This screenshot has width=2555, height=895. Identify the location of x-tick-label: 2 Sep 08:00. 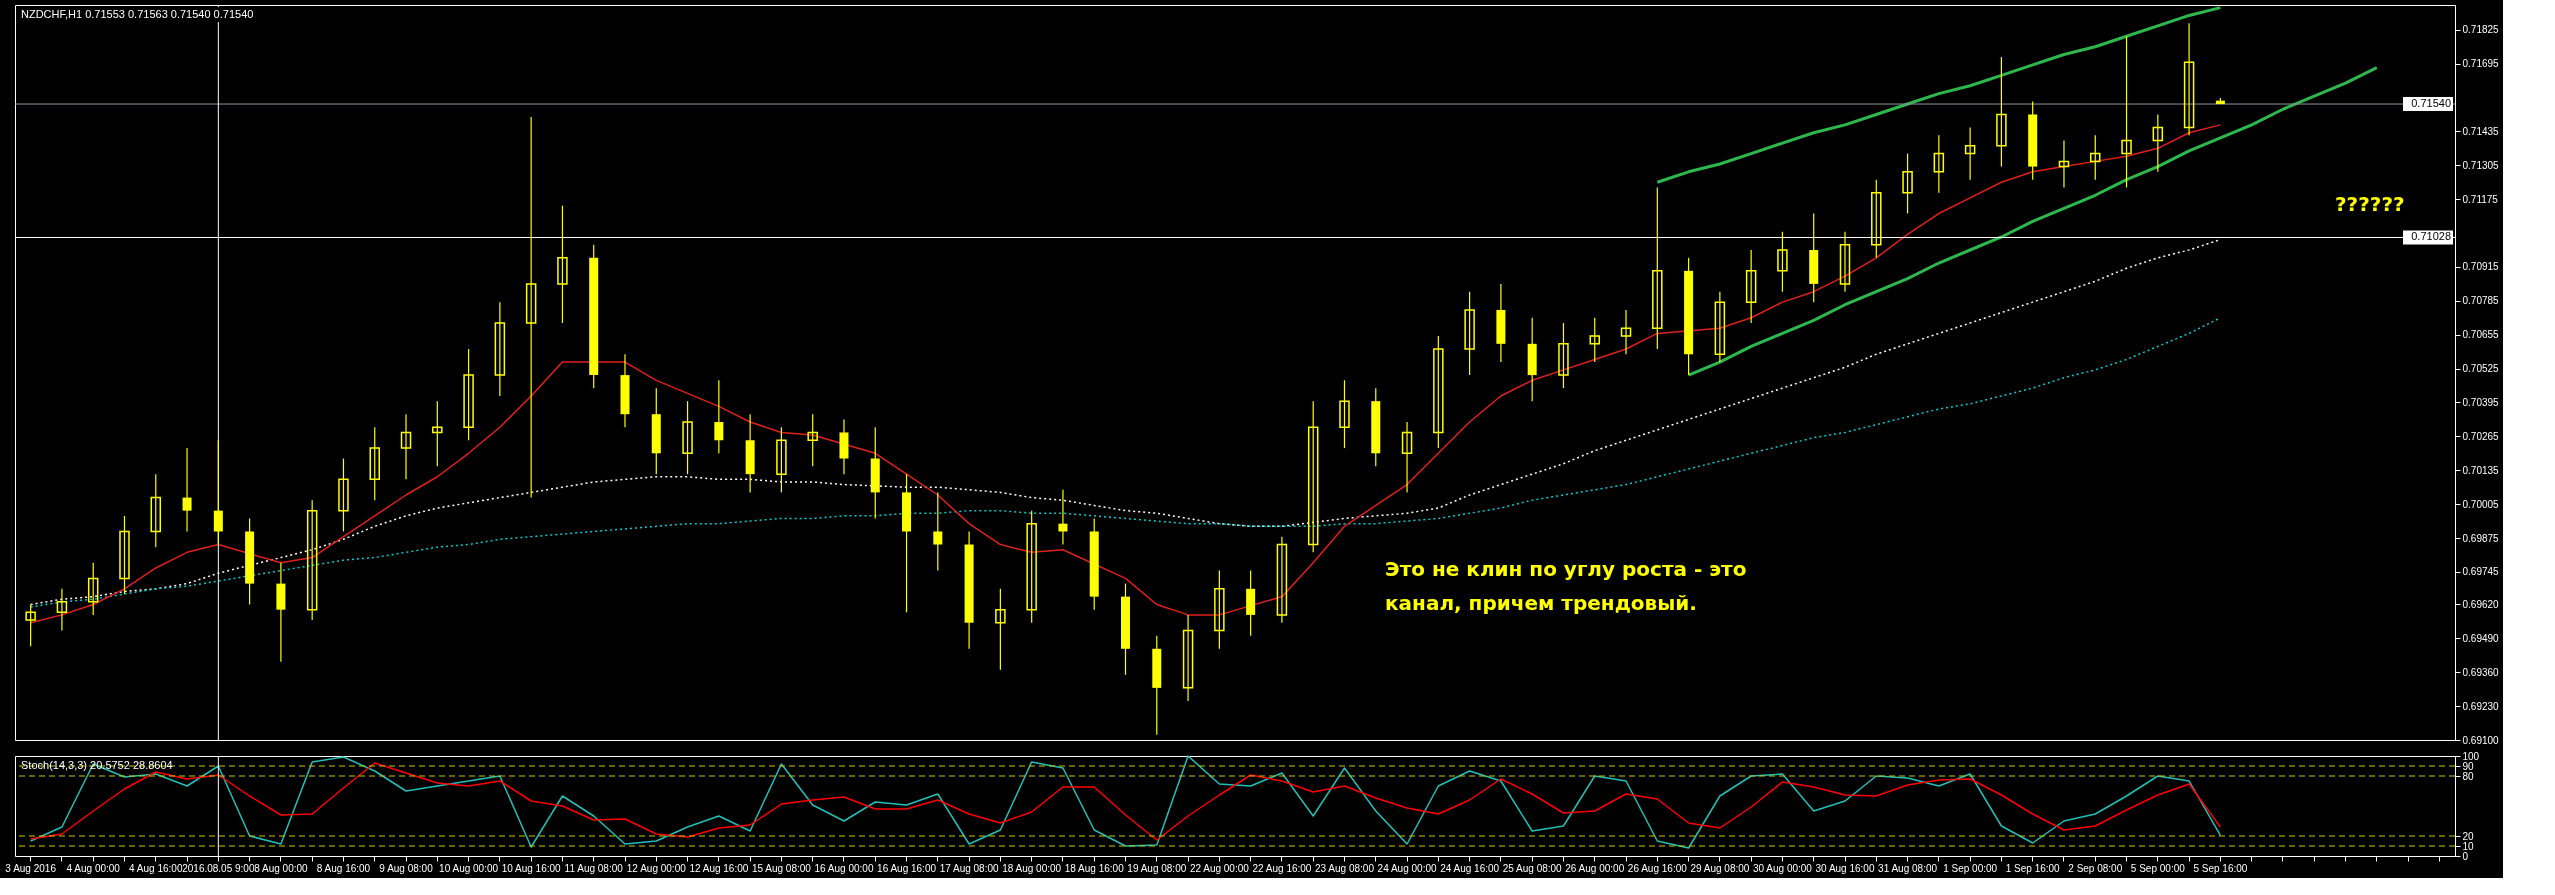
(2095, 868).